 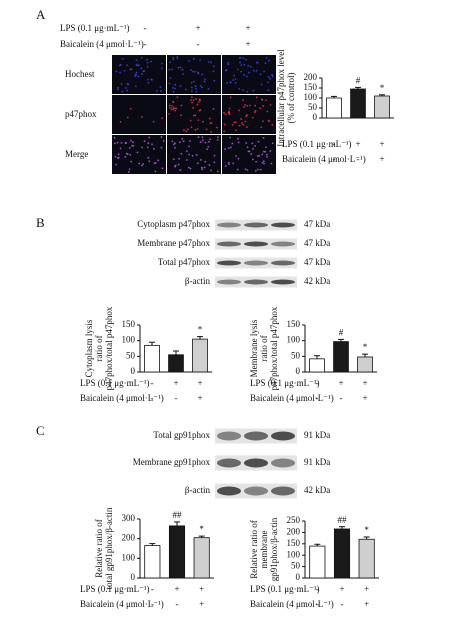 What do you see at coordinates (274, 549) in the screenshot?
I see `y-axis-label: gp91phox/β-actin` at bounding box center [274, 549].